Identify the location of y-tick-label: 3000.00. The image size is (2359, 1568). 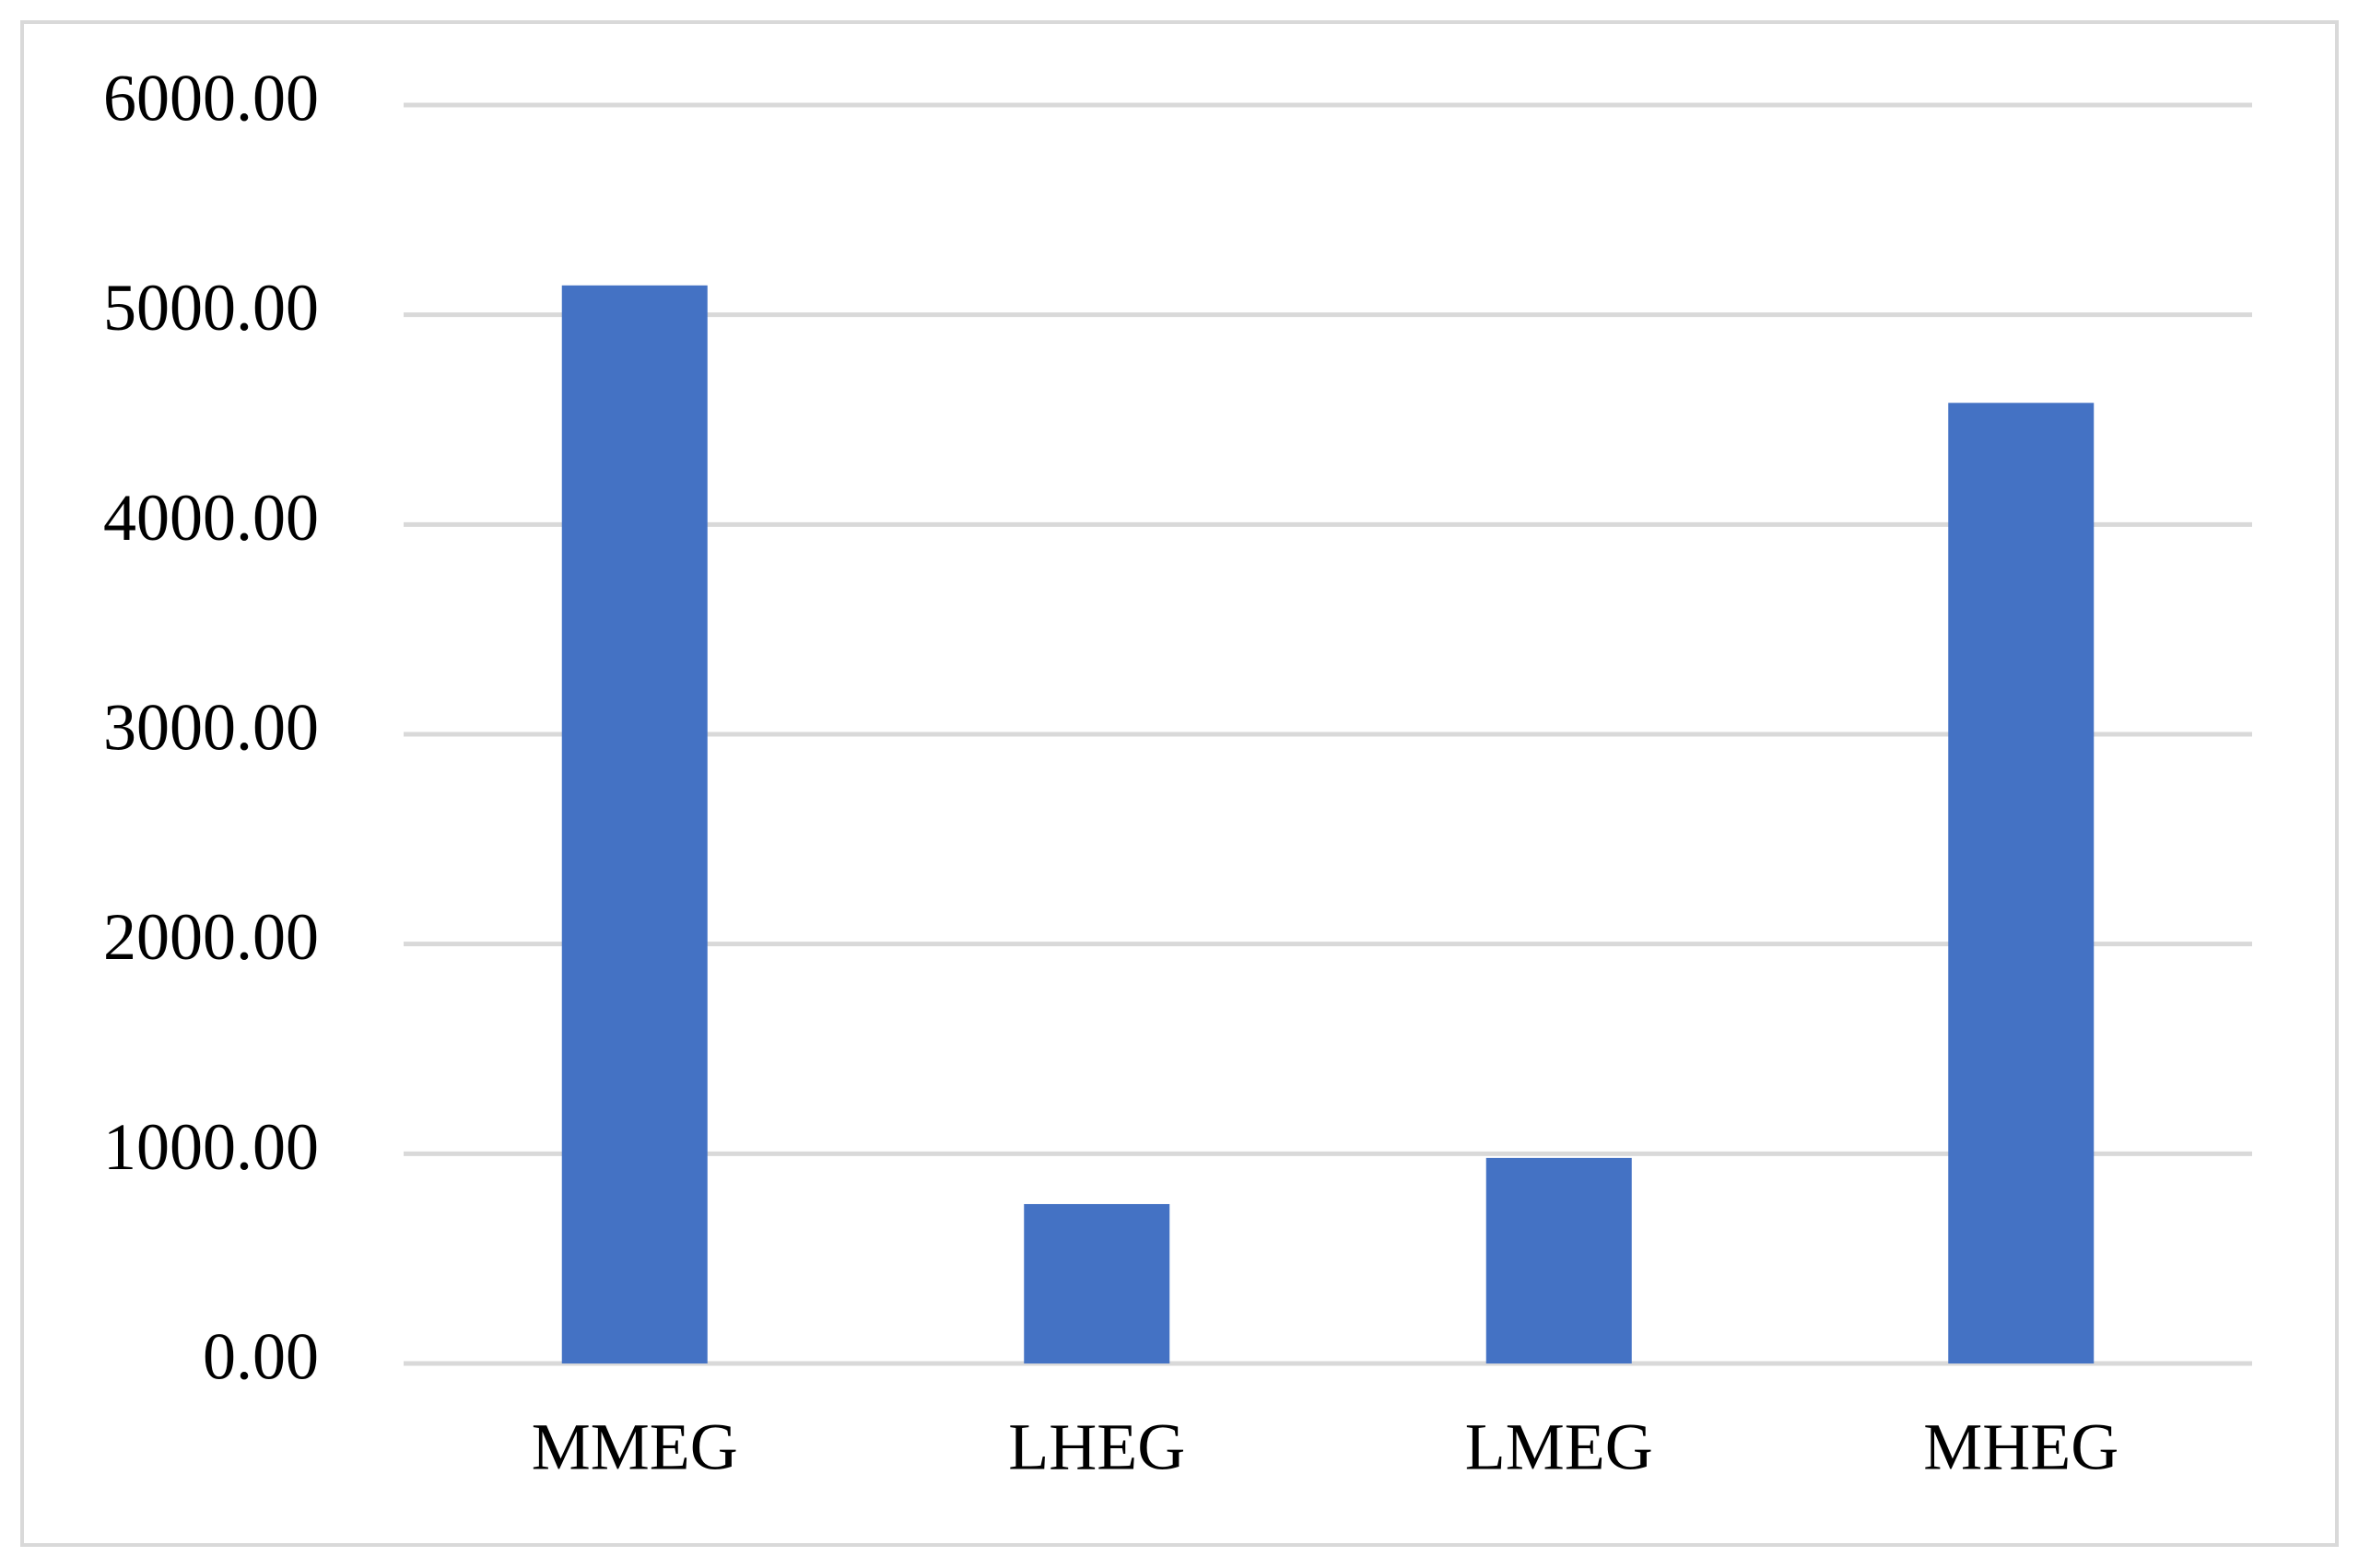
(211, 728).